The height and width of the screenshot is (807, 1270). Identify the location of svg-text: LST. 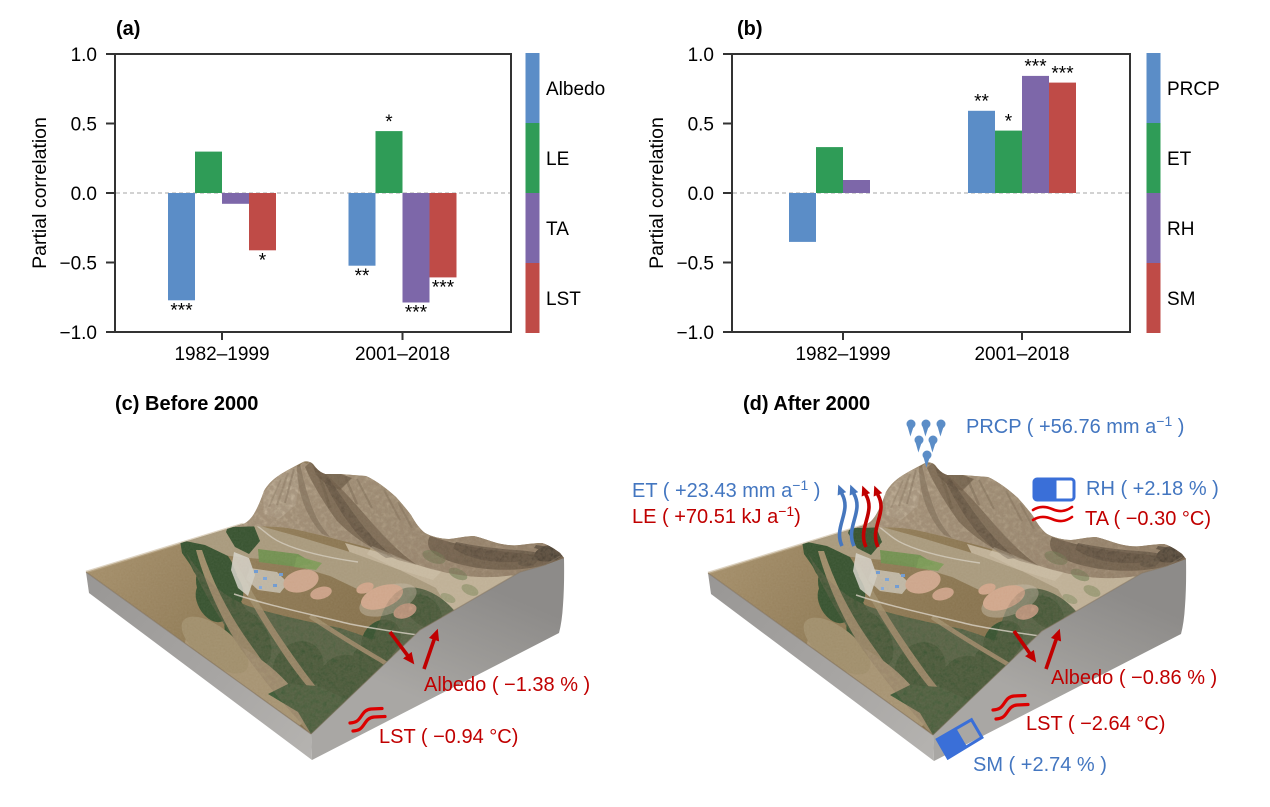
(563, 299).